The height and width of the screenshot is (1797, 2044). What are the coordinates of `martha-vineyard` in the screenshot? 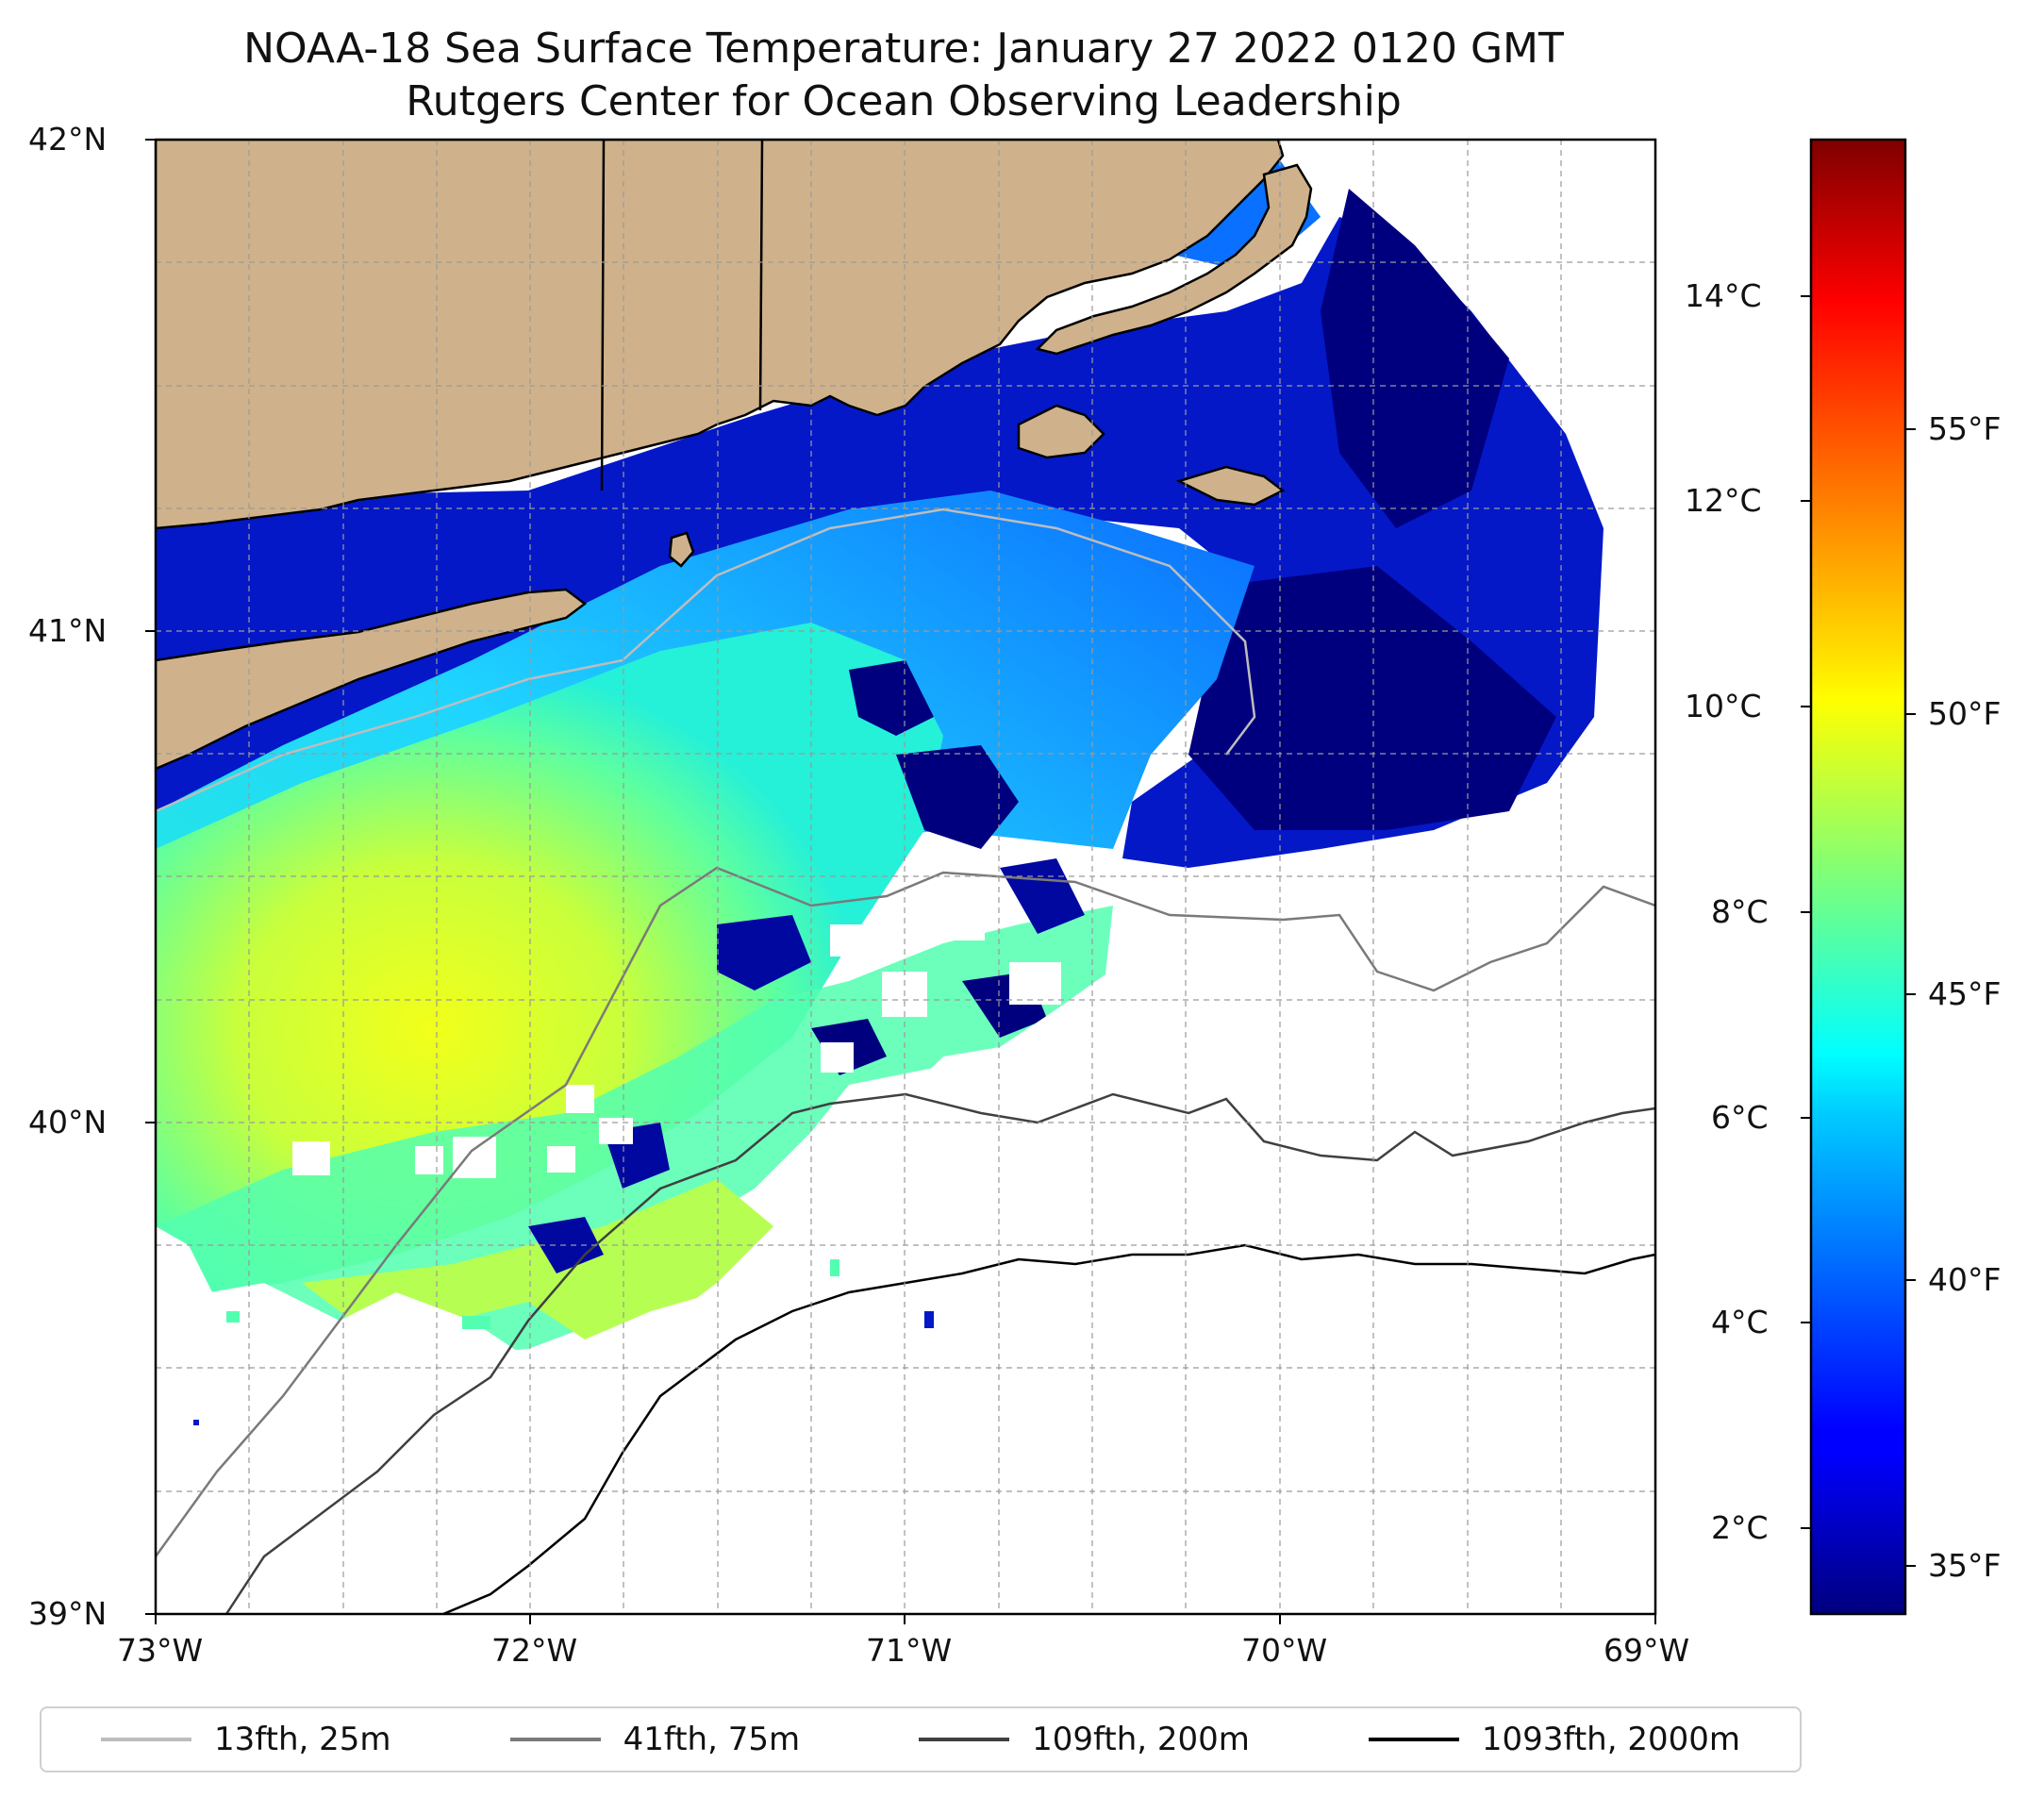 It's located at (1061, 431).